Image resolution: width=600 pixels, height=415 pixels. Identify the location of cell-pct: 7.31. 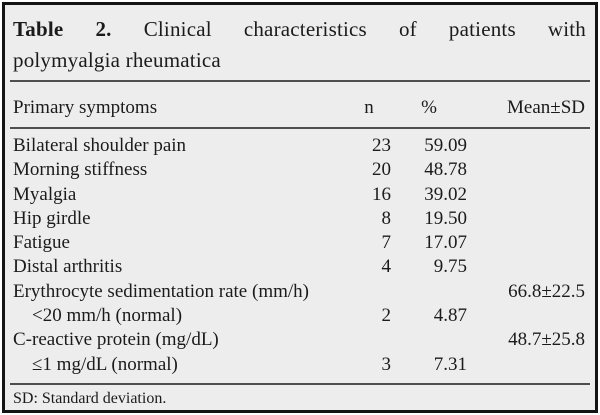
(450, 364).